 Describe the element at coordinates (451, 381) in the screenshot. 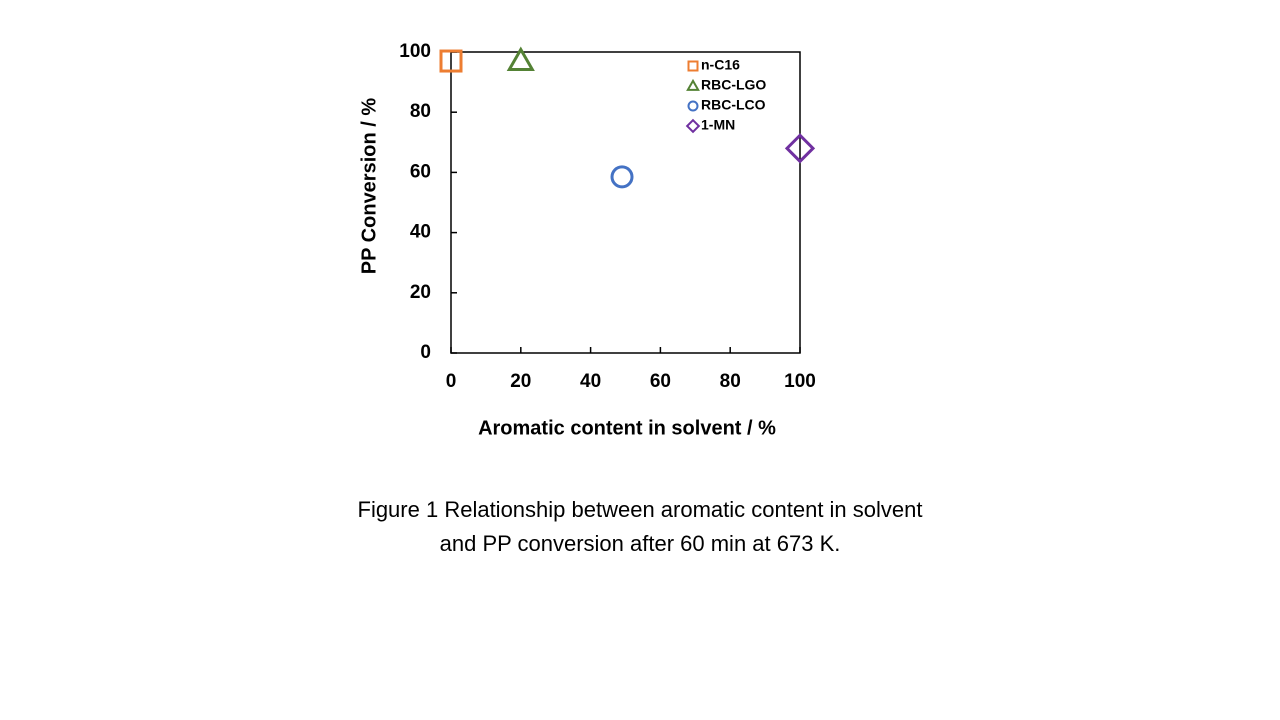

I see `x-tick-label: 0` at that location.